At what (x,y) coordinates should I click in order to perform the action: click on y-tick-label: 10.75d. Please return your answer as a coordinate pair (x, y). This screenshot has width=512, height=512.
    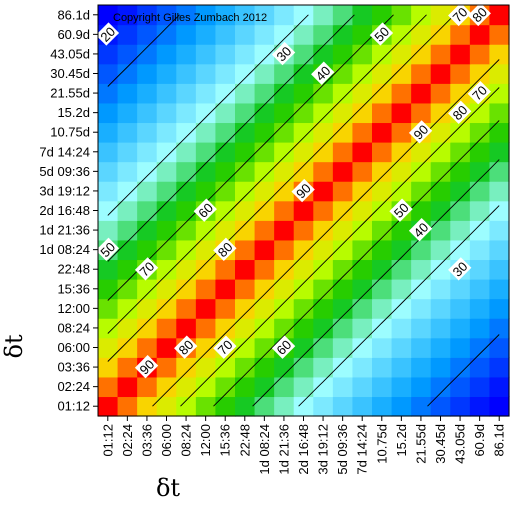
    Looking at the image, I should click on (70, 132).